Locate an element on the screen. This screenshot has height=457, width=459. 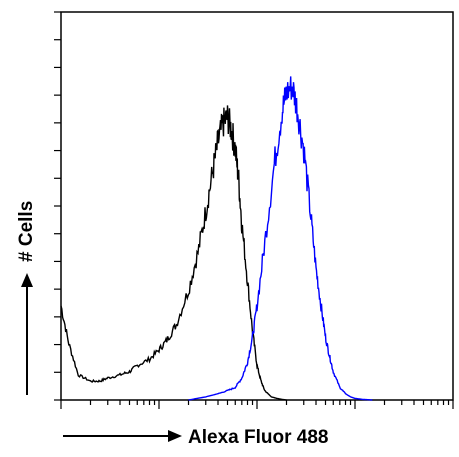
x-axis-label: Alexa Fluor 488 is located at coordinates (258, 437).